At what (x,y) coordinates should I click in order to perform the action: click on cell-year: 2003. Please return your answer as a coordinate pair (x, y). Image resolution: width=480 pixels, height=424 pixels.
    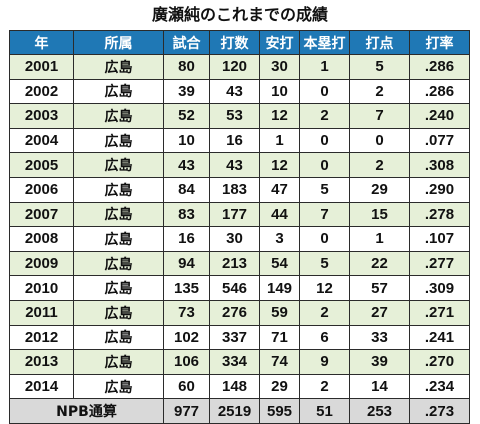
    Looking at the image, I should click on (41, 116).